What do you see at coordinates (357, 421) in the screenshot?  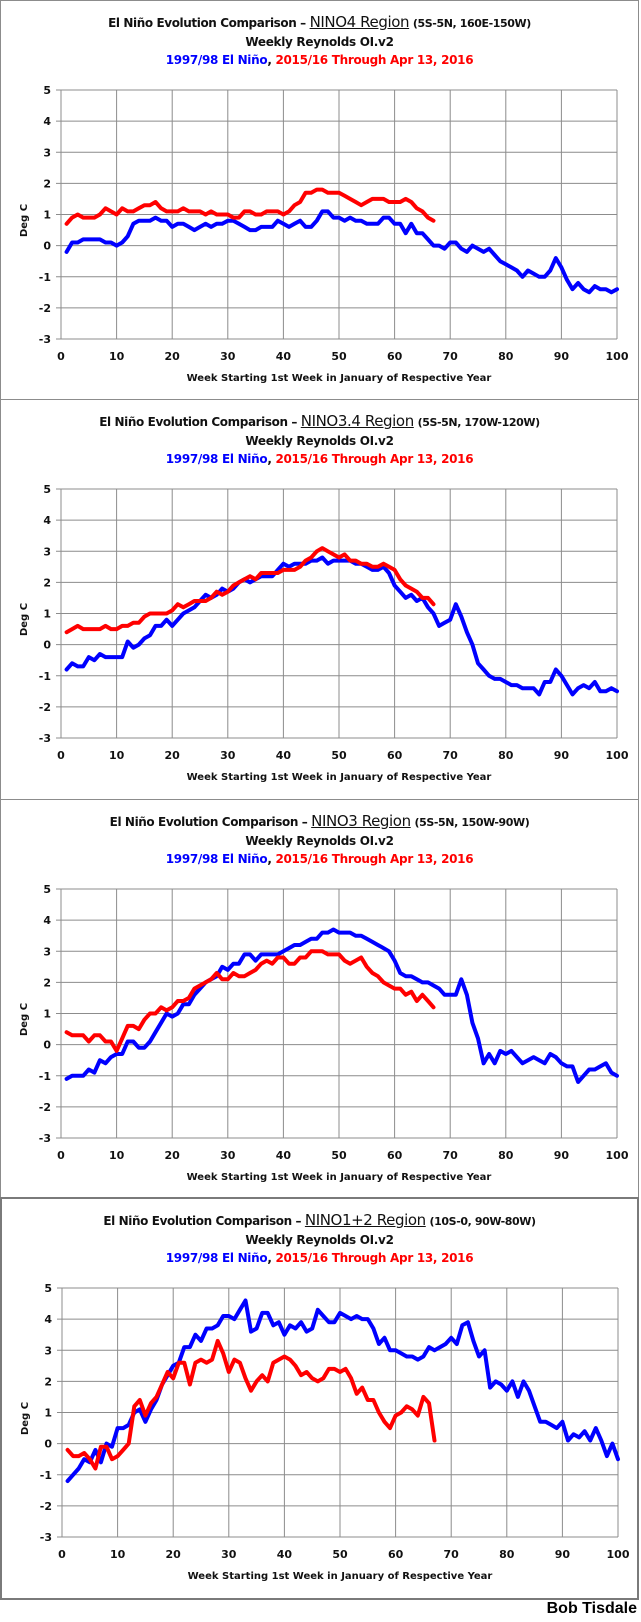 I see `region-name: NINO3.4 Region` at bounding box center [357, 421].